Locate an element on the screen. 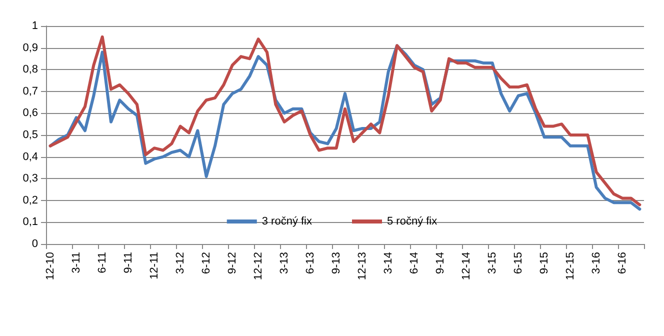  y-tick-label: 0,3 is located at coordinates (30, 178).